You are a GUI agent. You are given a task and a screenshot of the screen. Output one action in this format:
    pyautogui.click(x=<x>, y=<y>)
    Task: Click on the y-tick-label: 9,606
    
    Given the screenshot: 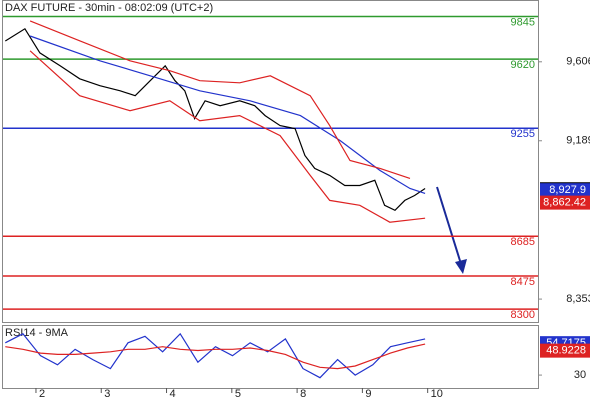 What is the action you would take?
    pyautogui.click(x=578, y=62)
    